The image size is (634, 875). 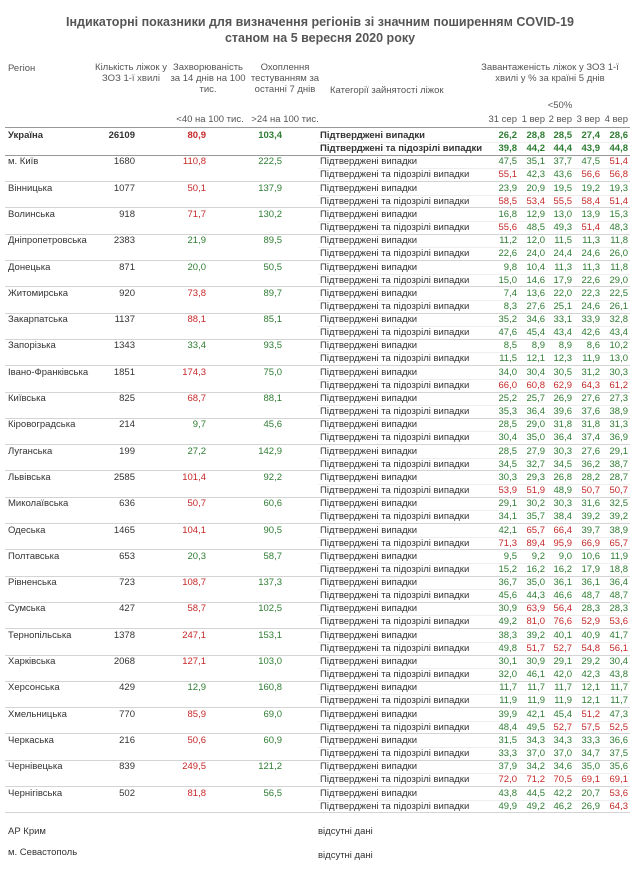 I want to click on load-value: 66,0, so click(x=508, y=385).